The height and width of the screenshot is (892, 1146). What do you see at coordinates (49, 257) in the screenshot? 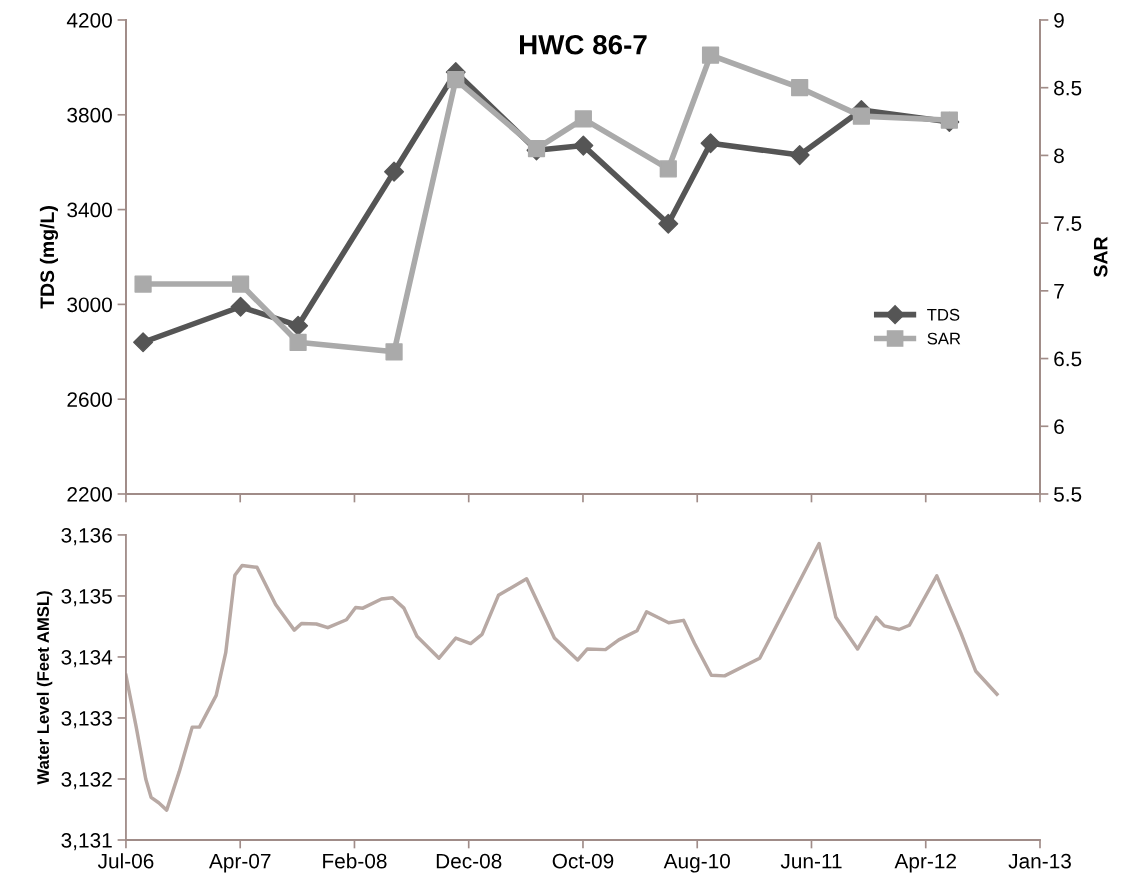
I see `y-axis-title: TDS (mg/L)` at bounding box center [49, 257].